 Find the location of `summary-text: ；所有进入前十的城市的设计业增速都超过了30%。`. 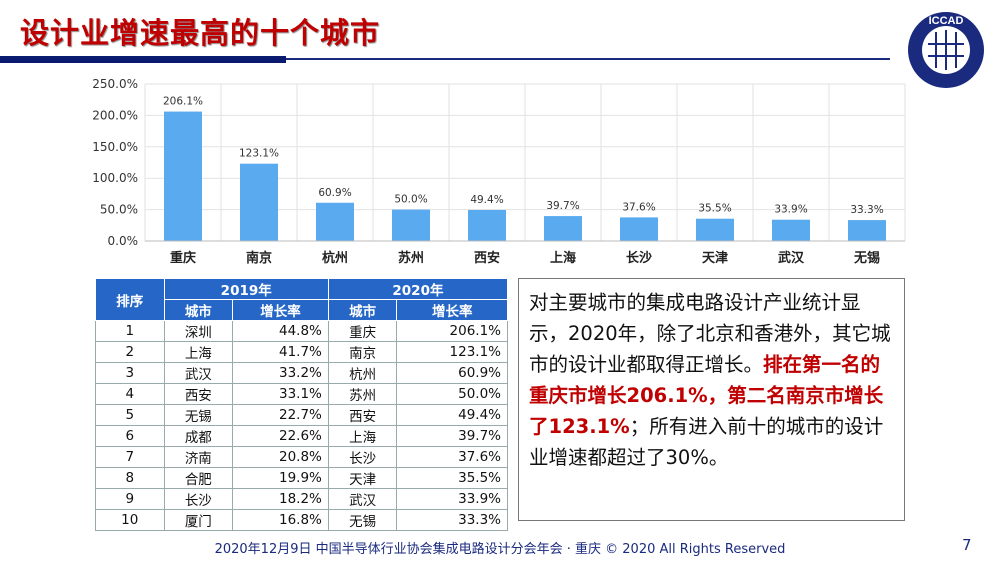

summary-text: ；所有进入前十的城市的设计业增速都超过了30%。 is located at coordinates (706, 442).